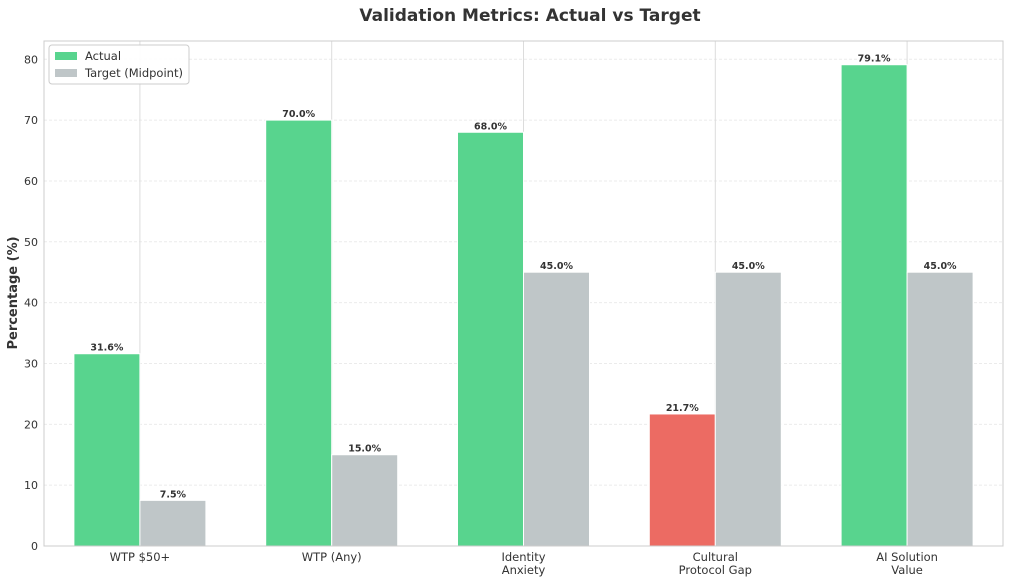 The image size is (1024, 584). What do you see at coordinates (523, 557) in the screenshot?
I see `x-tick-label-line: Identity` at bounding box center [523, 557].